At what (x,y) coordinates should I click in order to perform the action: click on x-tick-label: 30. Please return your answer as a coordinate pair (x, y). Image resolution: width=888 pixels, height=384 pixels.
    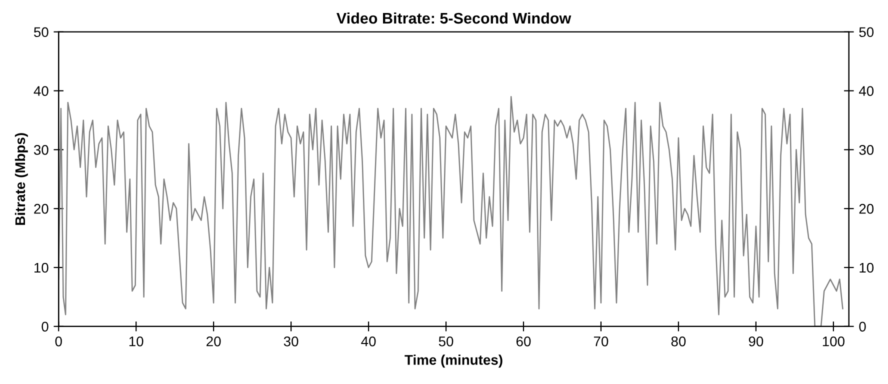
    Looking at the image, I should click on (291, 341).